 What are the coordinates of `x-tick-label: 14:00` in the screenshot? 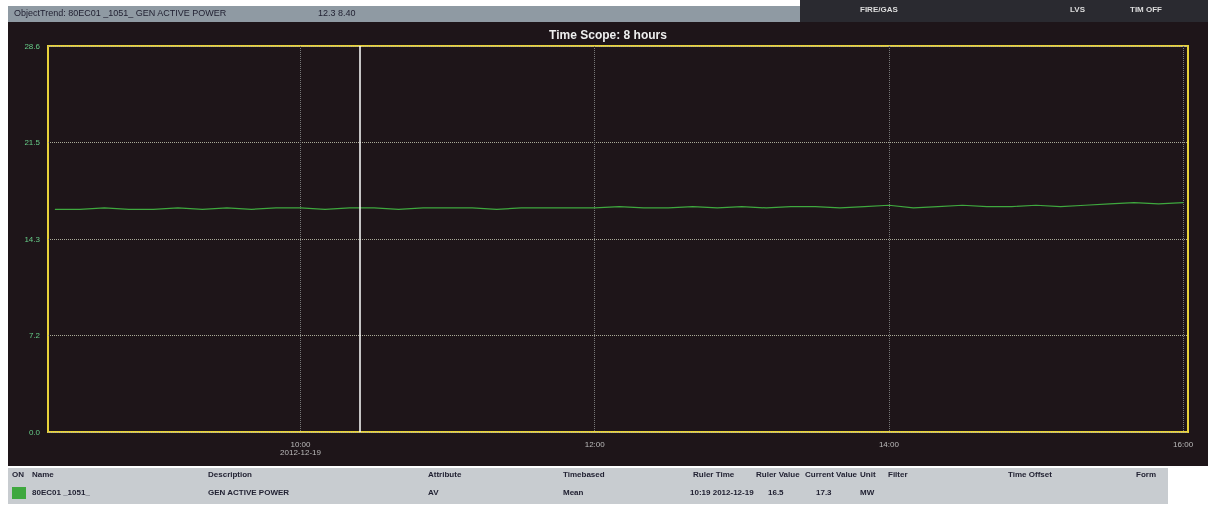 It's located at (889, 444).